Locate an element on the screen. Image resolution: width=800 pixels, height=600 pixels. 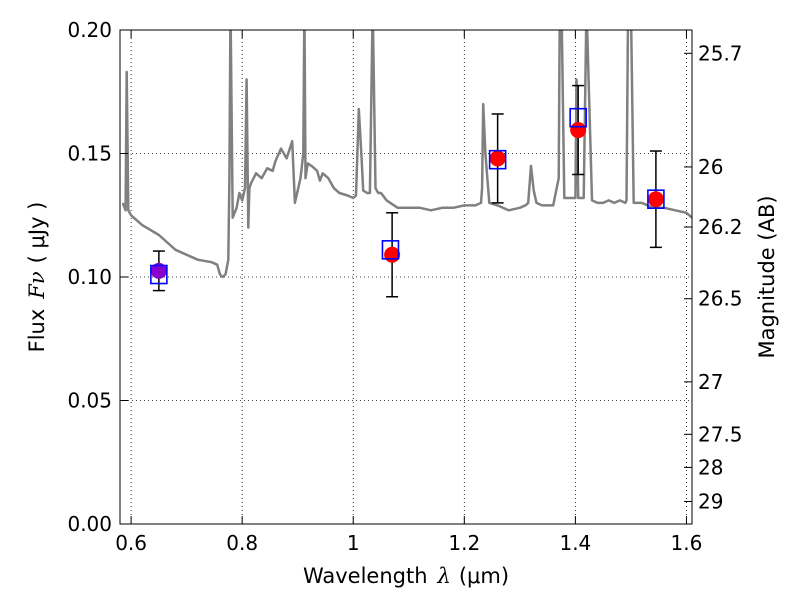
x-axis-label-prefix: Wavelength is located at coordinates (365, 576).